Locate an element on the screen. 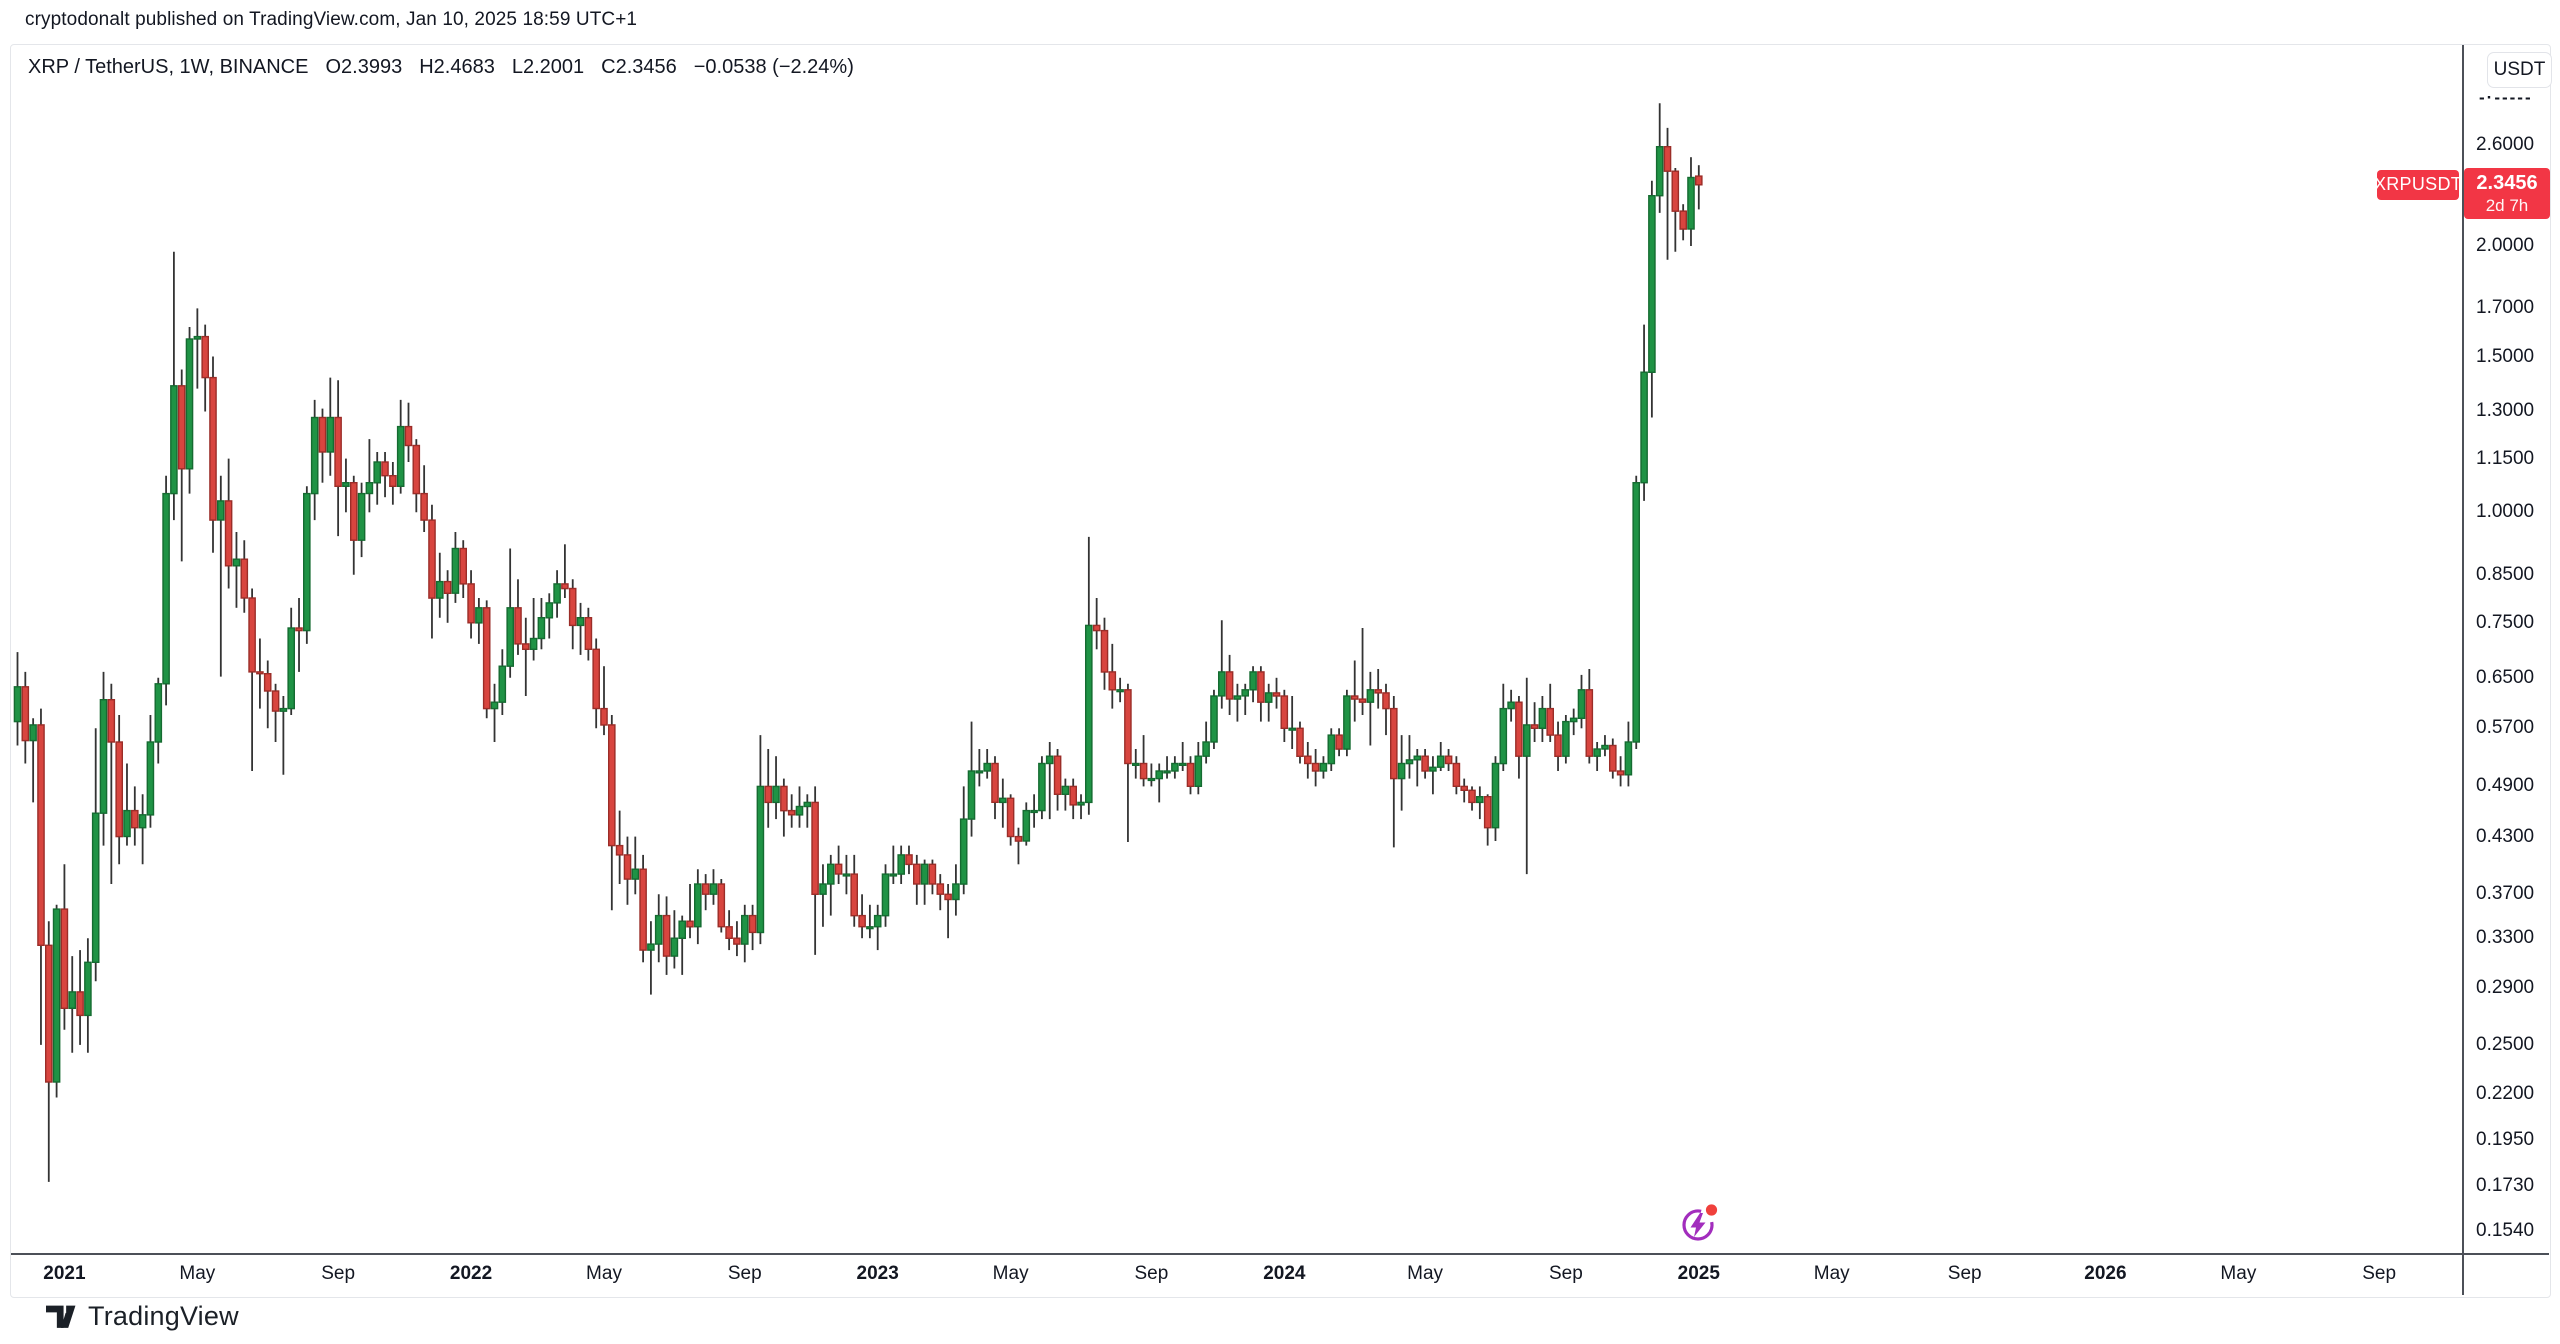  price-tick-label: 0.2900 is located at coordinates (2505, 987).